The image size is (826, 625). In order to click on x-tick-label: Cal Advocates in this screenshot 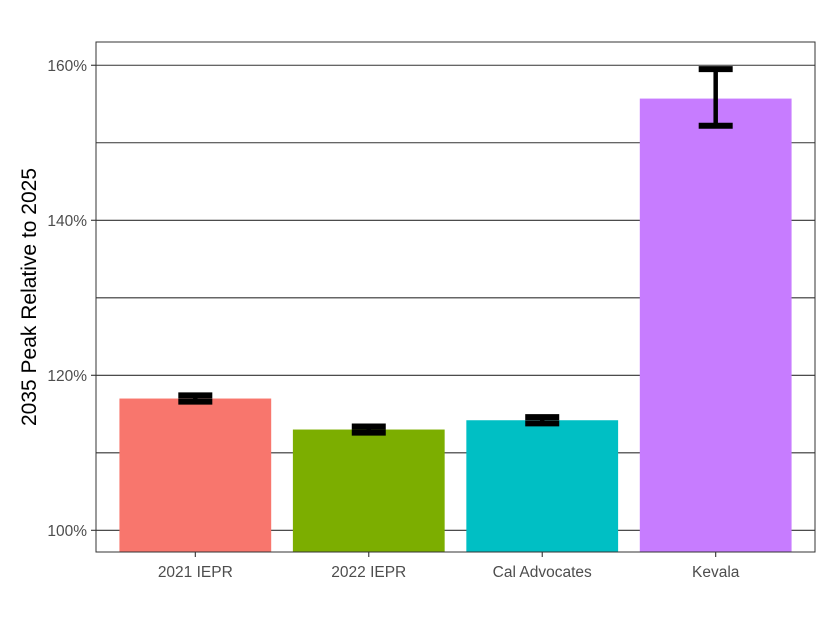, I will do `click(542, 572)`.